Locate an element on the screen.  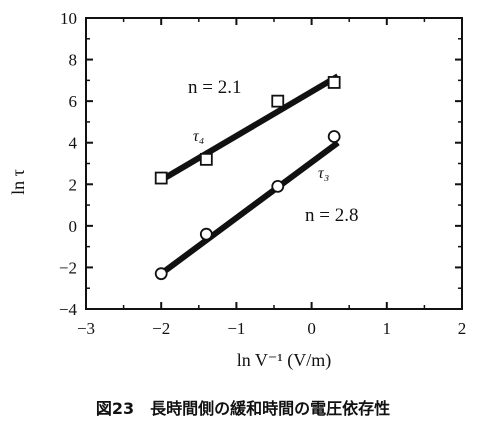
x-tick-label: −1 is located at coordinates (236, 328).